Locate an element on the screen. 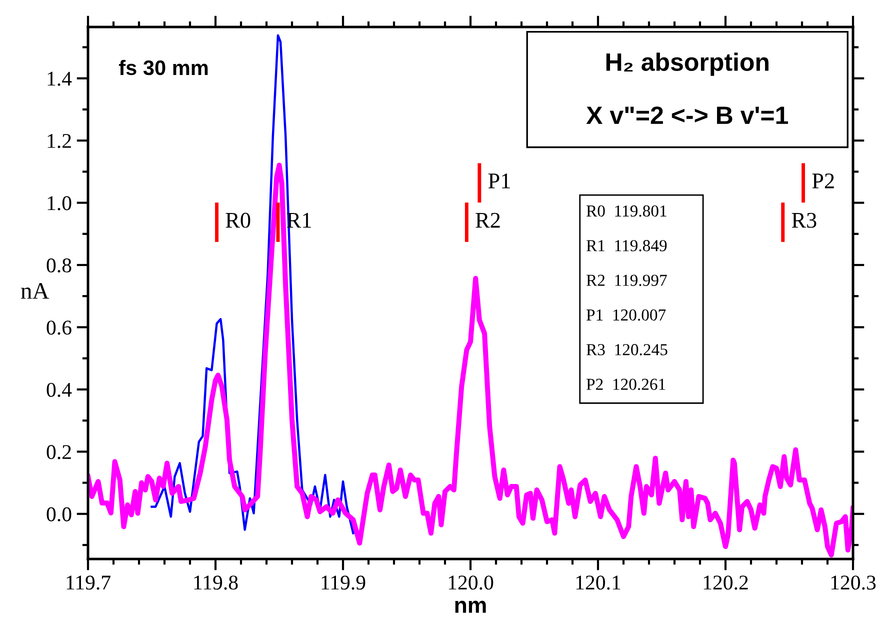 Image resolution: width=887 pixels, height=623 pixels. ref-line-label: P1 is located at coordinates (499, 181).